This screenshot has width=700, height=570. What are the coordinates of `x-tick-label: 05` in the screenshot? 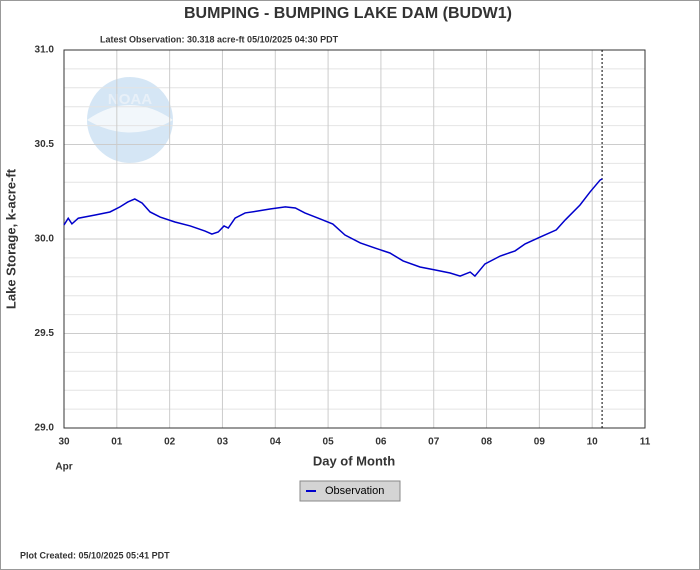 It's located at (329, 442).